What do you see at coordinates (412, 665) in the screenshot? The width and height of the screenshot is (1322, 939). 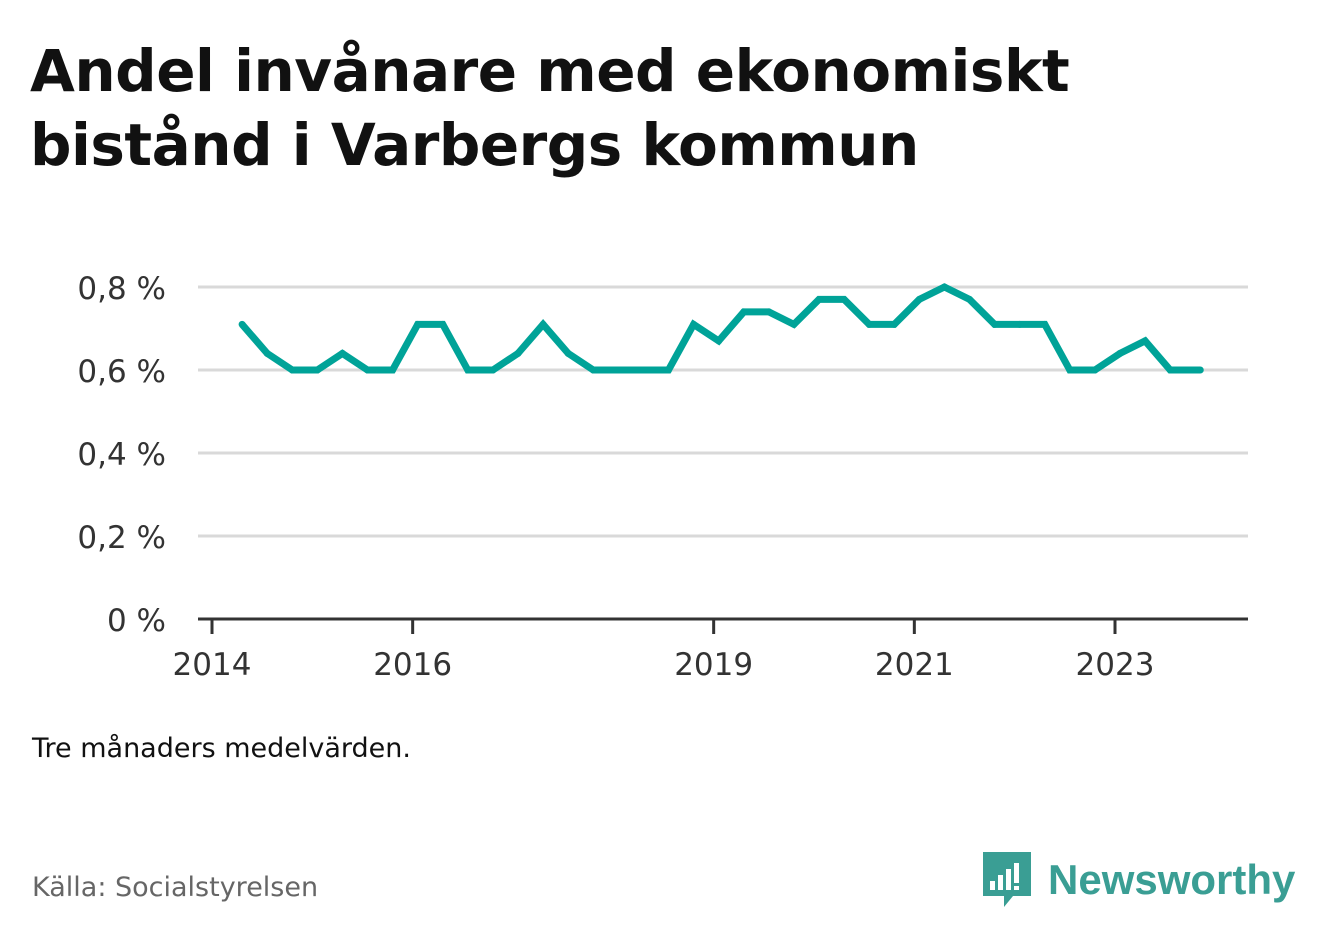 I see `x-tick-label: 2016` at bounding box center [412, 665].